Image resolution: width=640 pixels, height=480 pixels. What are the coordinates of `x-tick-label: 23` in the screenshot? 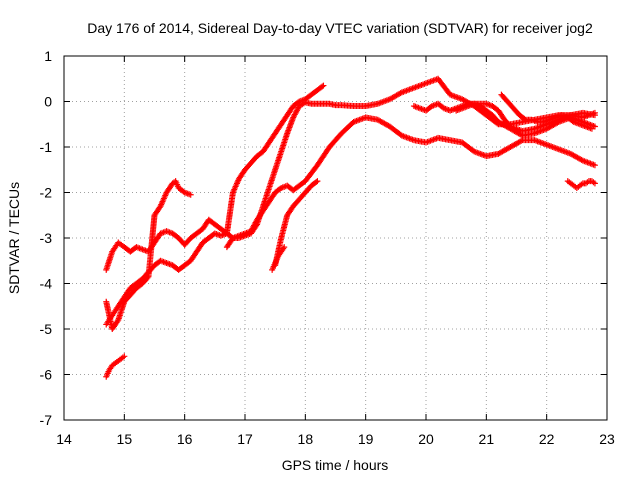 It's located at (607, 439).